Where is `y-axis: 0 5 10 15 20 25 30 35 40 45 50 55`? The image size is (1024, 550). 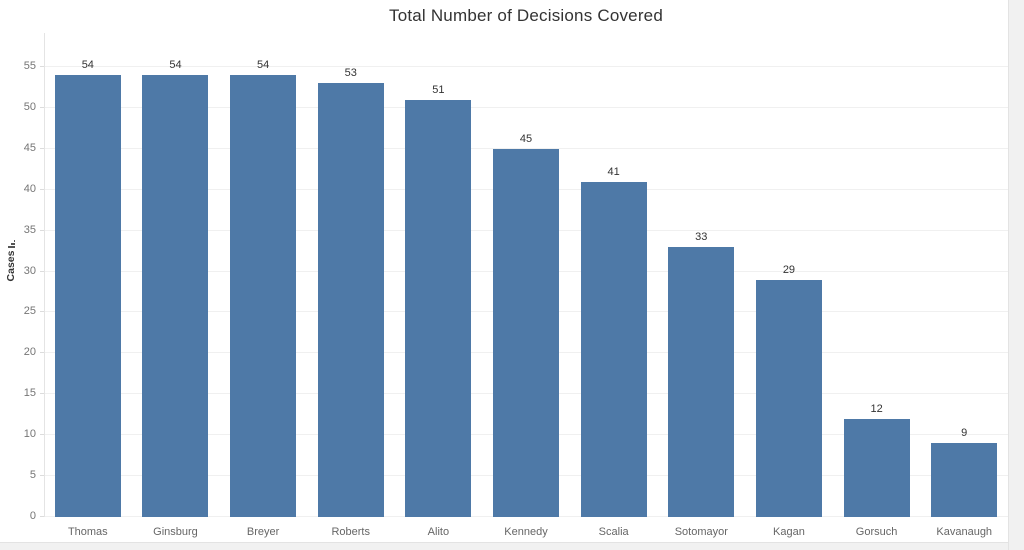
y-axis: 0 5 10 15 20 25 30 35 40 45 50 55 is located at coordinates (22, 277).